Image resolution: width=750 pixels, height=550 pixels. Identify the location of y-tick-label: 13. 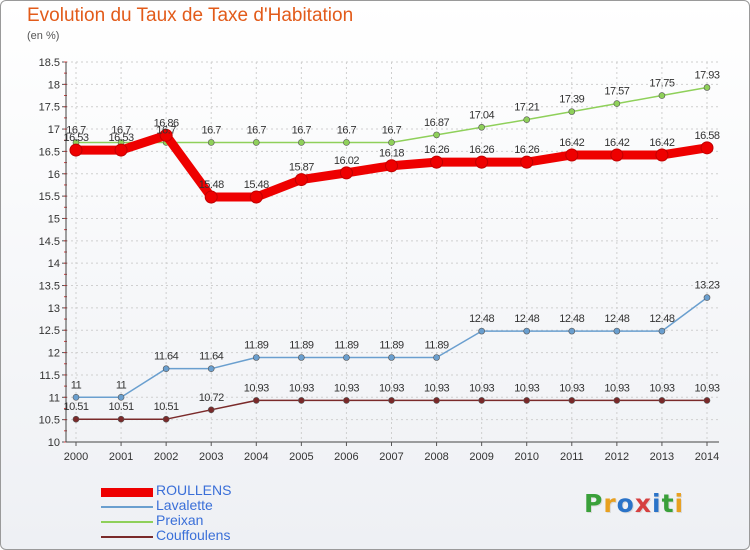
(54, 309).